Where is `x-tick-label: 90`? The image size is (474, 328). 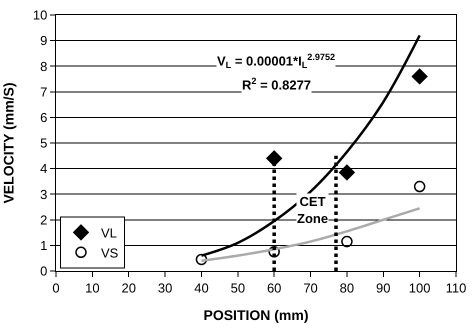
x-tick-label: 90 is located at coordinates (383, 288).